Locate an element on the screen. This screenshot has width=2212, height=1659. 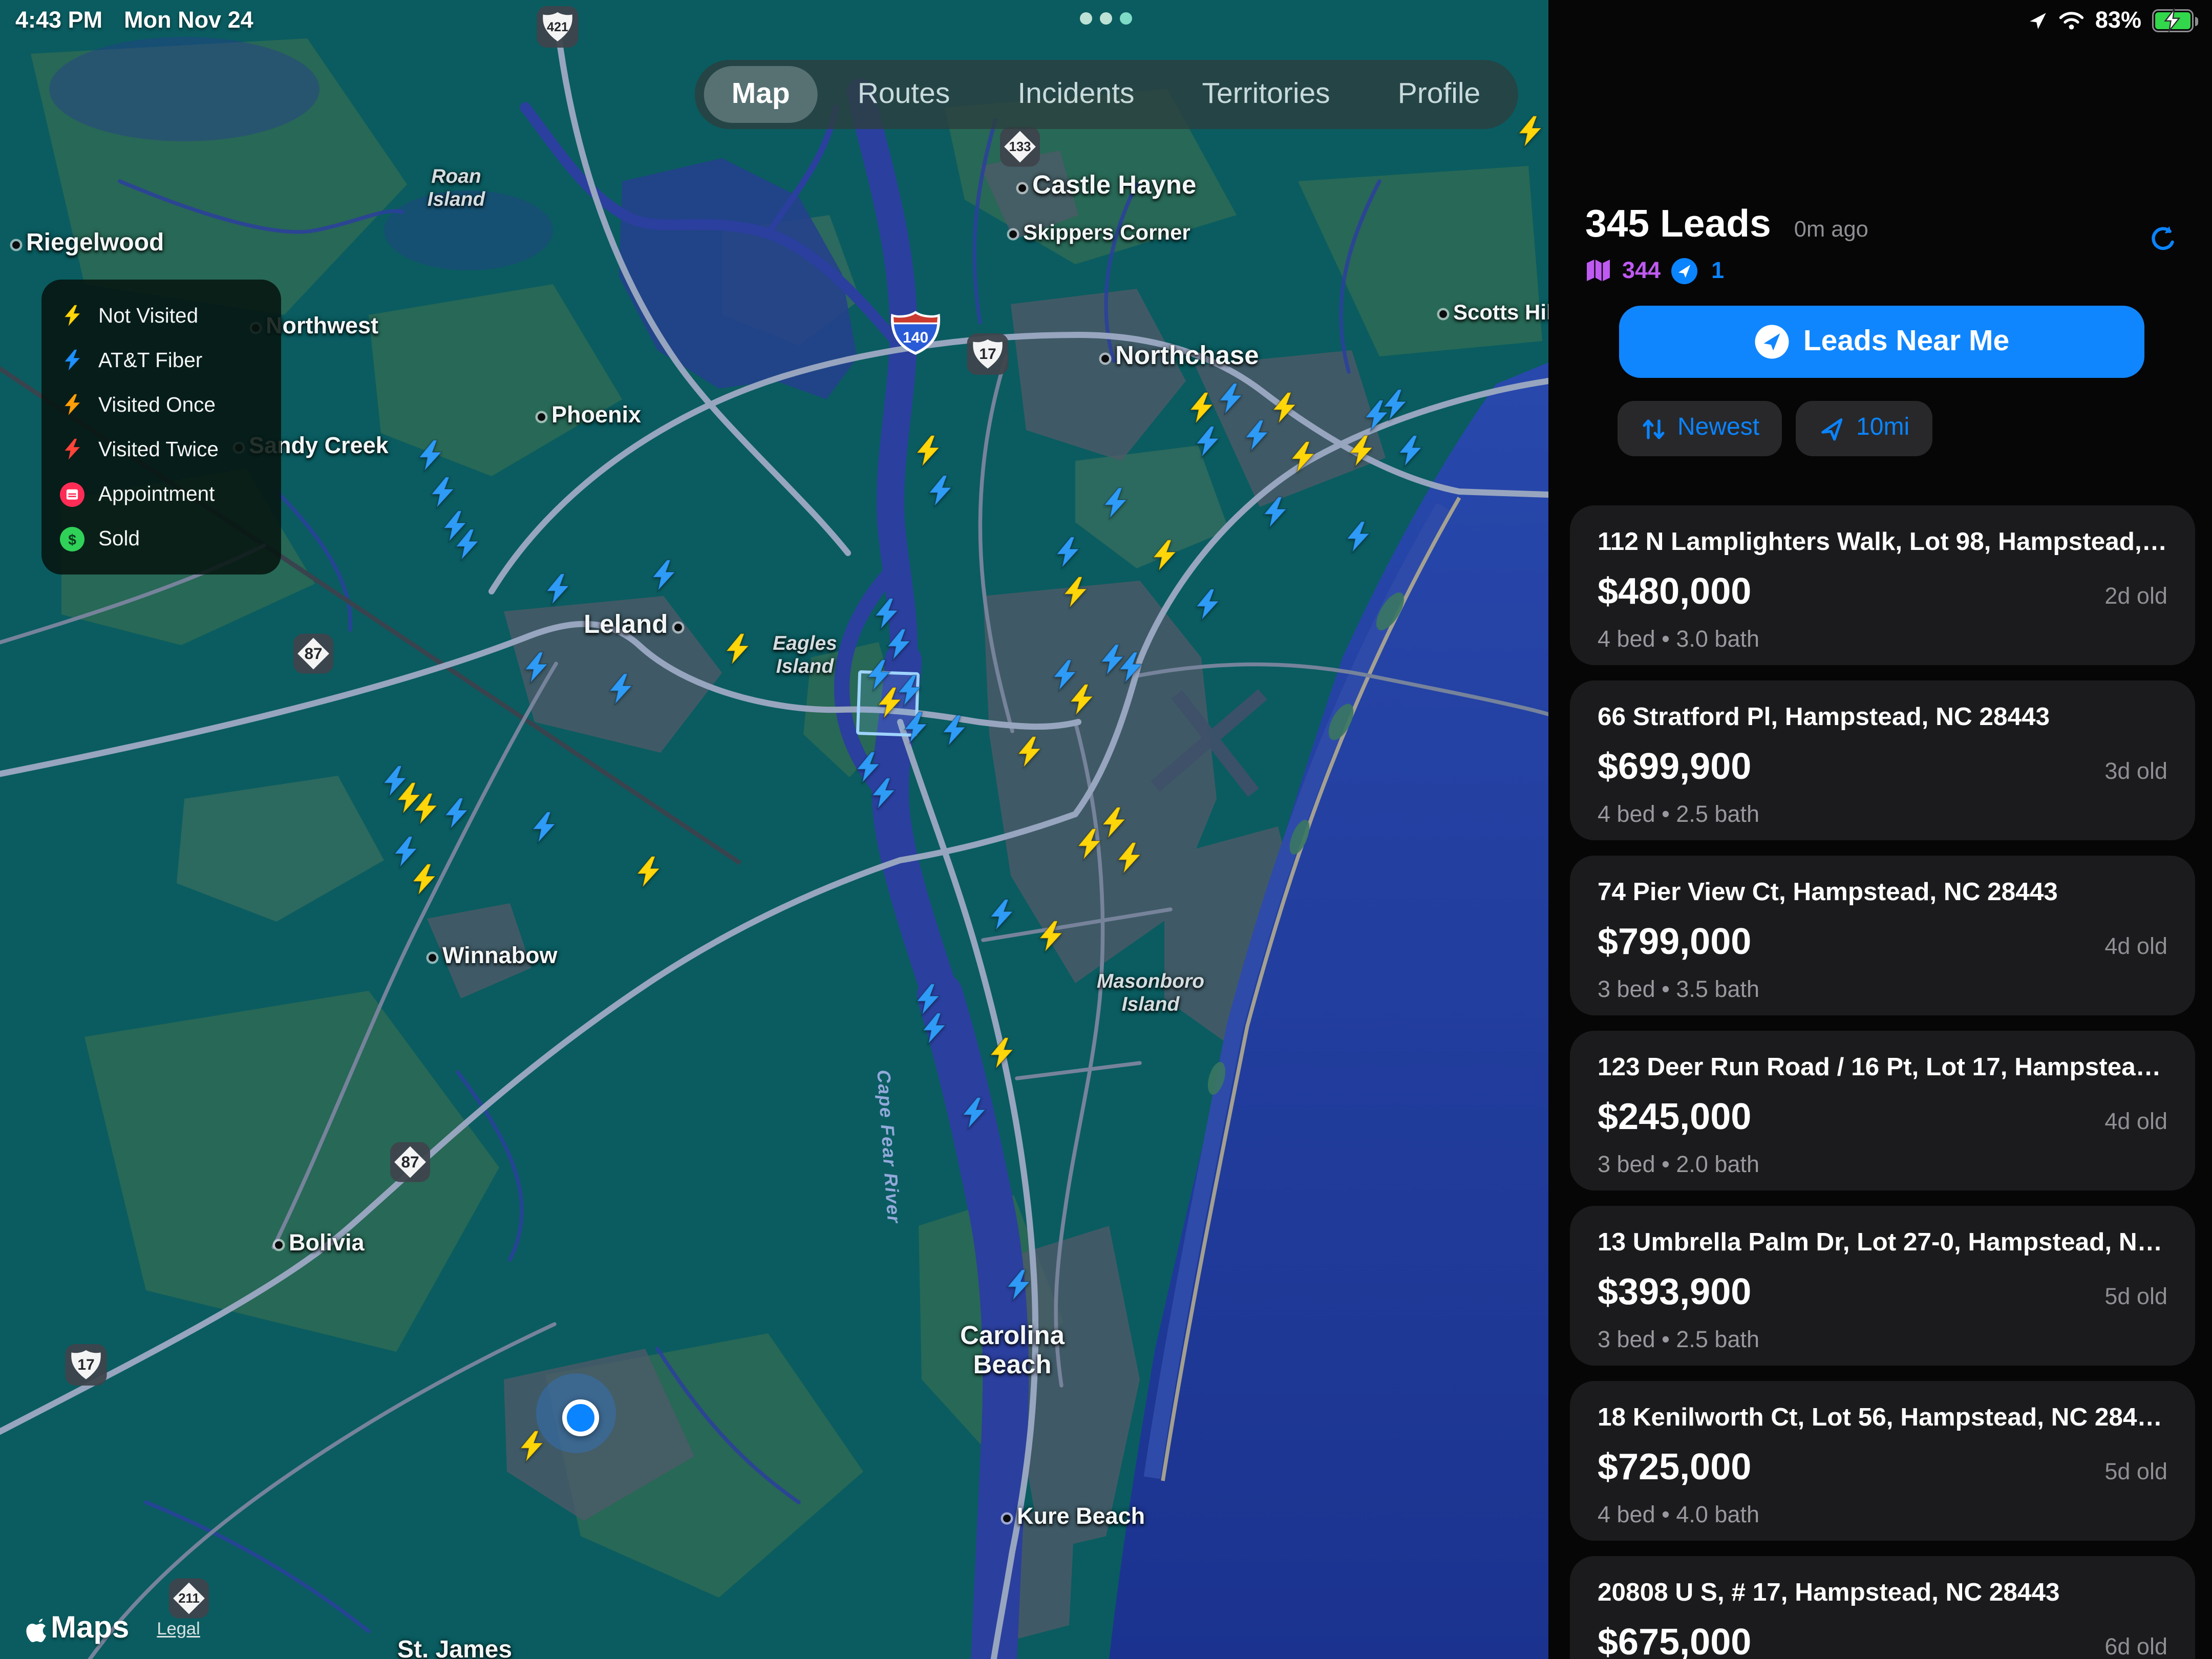
sort-newest-button: Newest is located at coordinates (1700, 429).